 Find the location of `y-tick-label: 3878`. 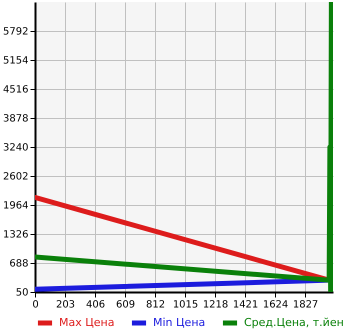

y-tick-label: 3878 is located at coordinates (15, 119).